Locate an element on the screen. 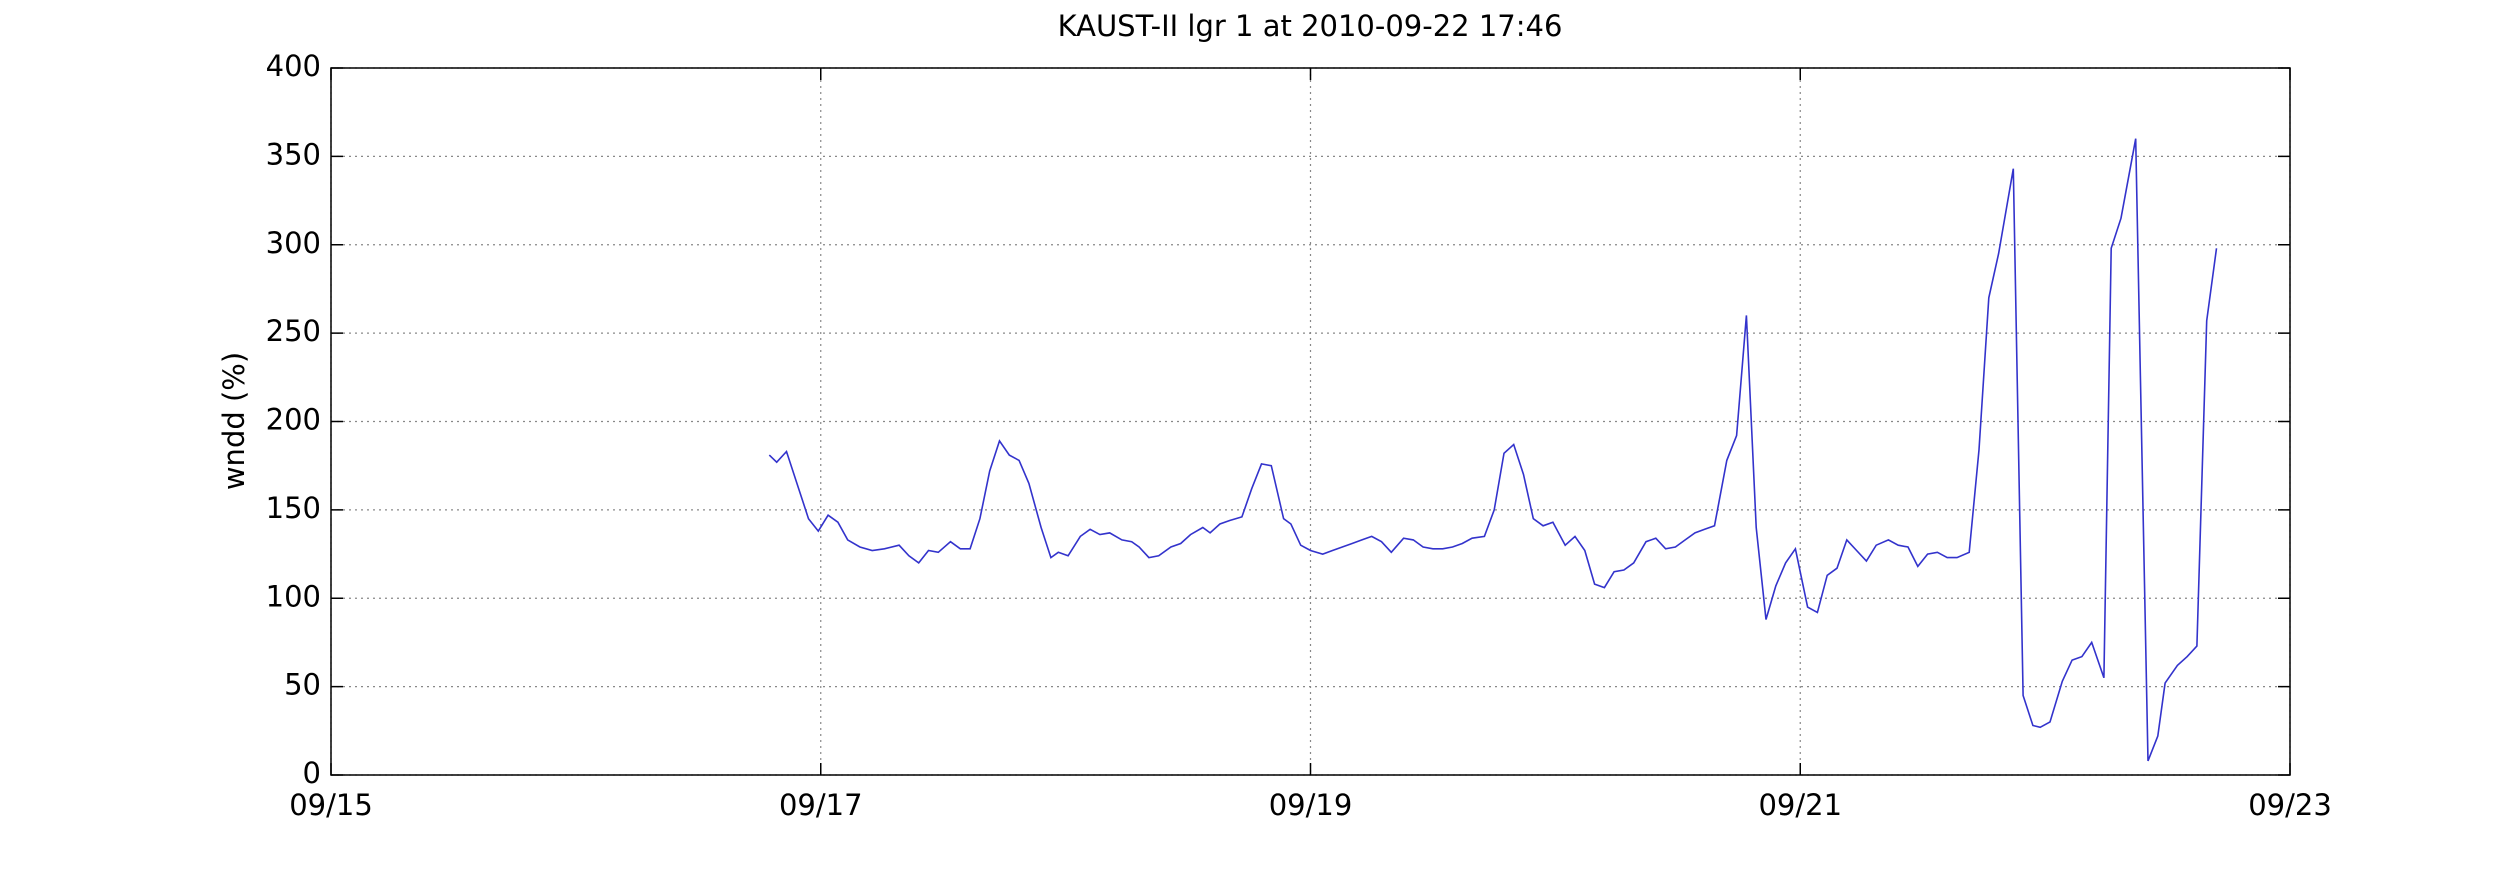  y-tick-label: 200 is located at coordinates (293, 420).